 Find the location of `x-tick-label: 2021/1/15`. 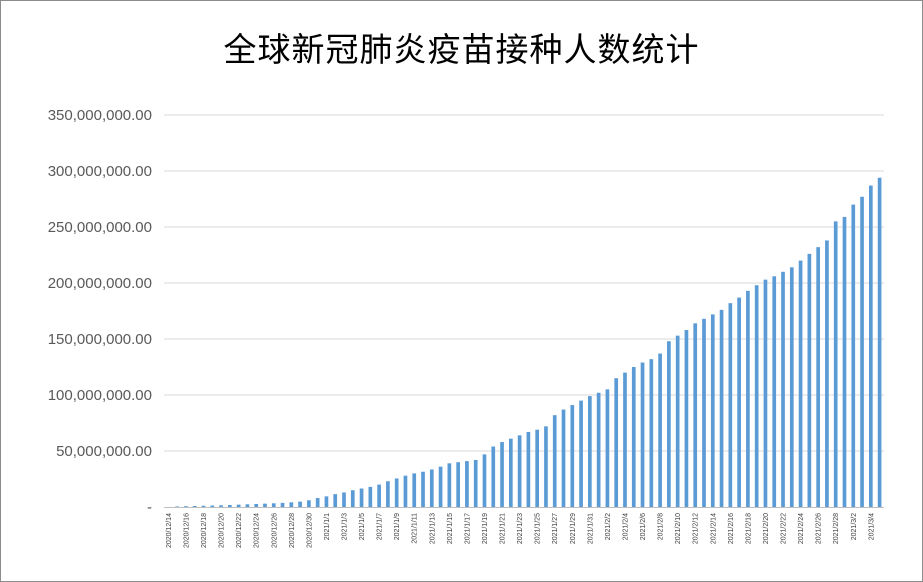

x-tick-label: 2021/1/15 is located at coordinates (450, 528).